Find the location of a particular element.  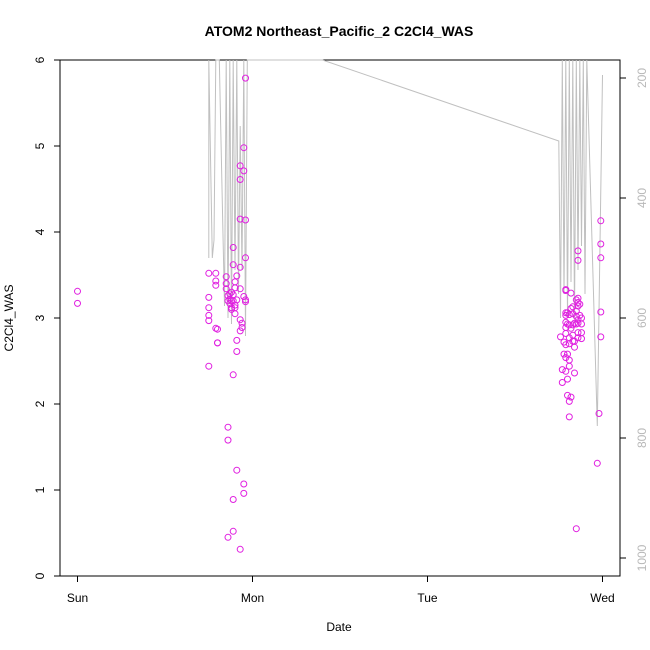

x-tick-label: Mon is located at coordinates (252, 598).